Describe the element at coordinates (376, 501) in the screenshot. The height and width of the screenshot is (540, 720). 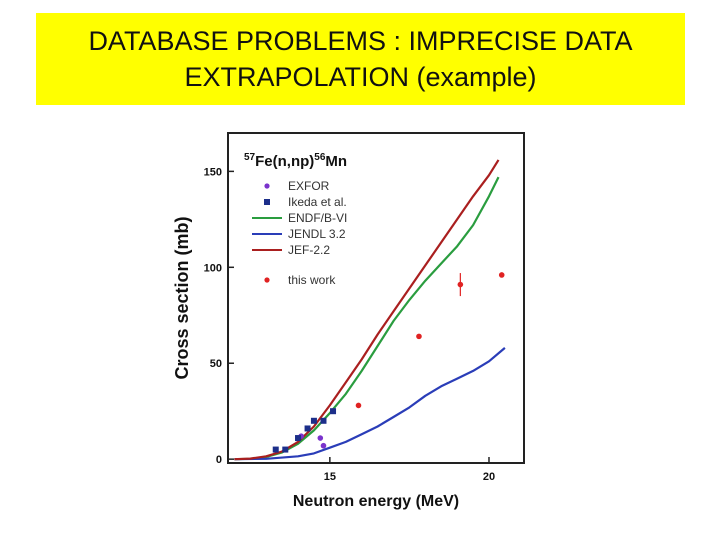
I see `x-axis-label: Neutron energy (MeV)` at that location.